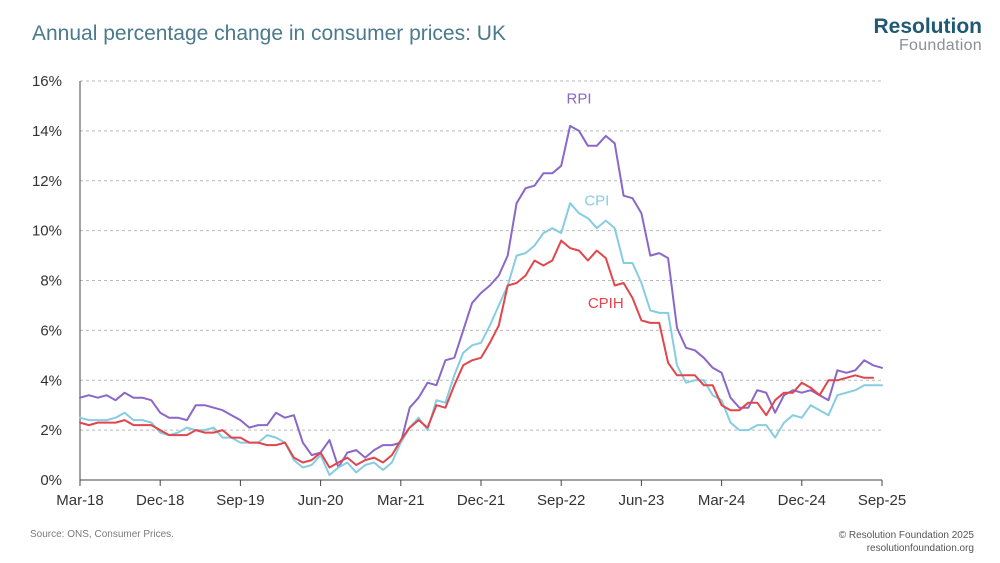  I want to click on series-label-cpi: CPI, so click(596, 201).